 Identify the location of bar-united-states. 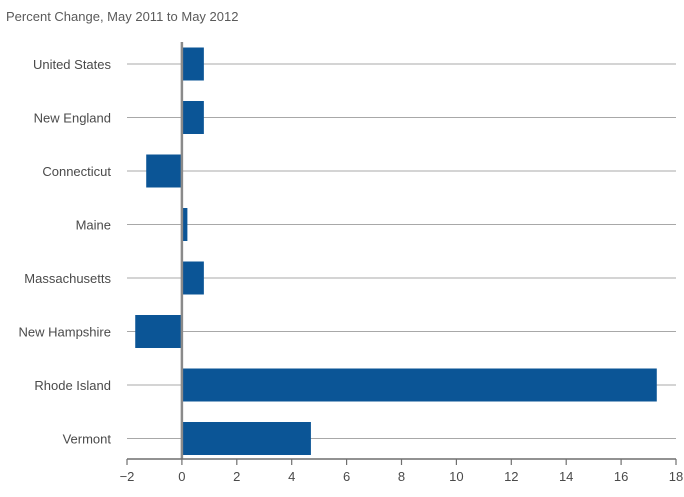
(192, 64).